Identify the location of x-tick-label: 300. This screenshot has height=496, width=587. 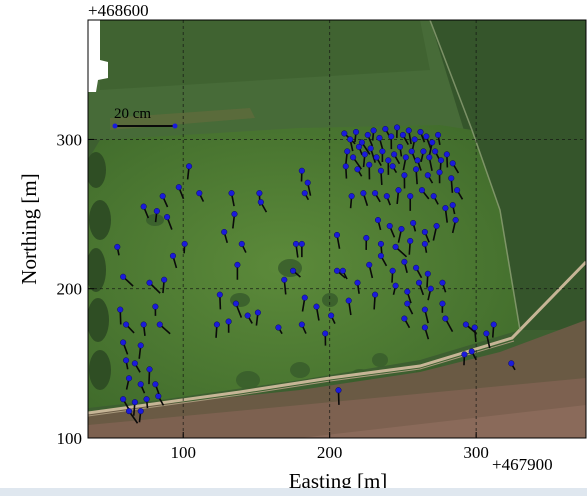
(476, 452).